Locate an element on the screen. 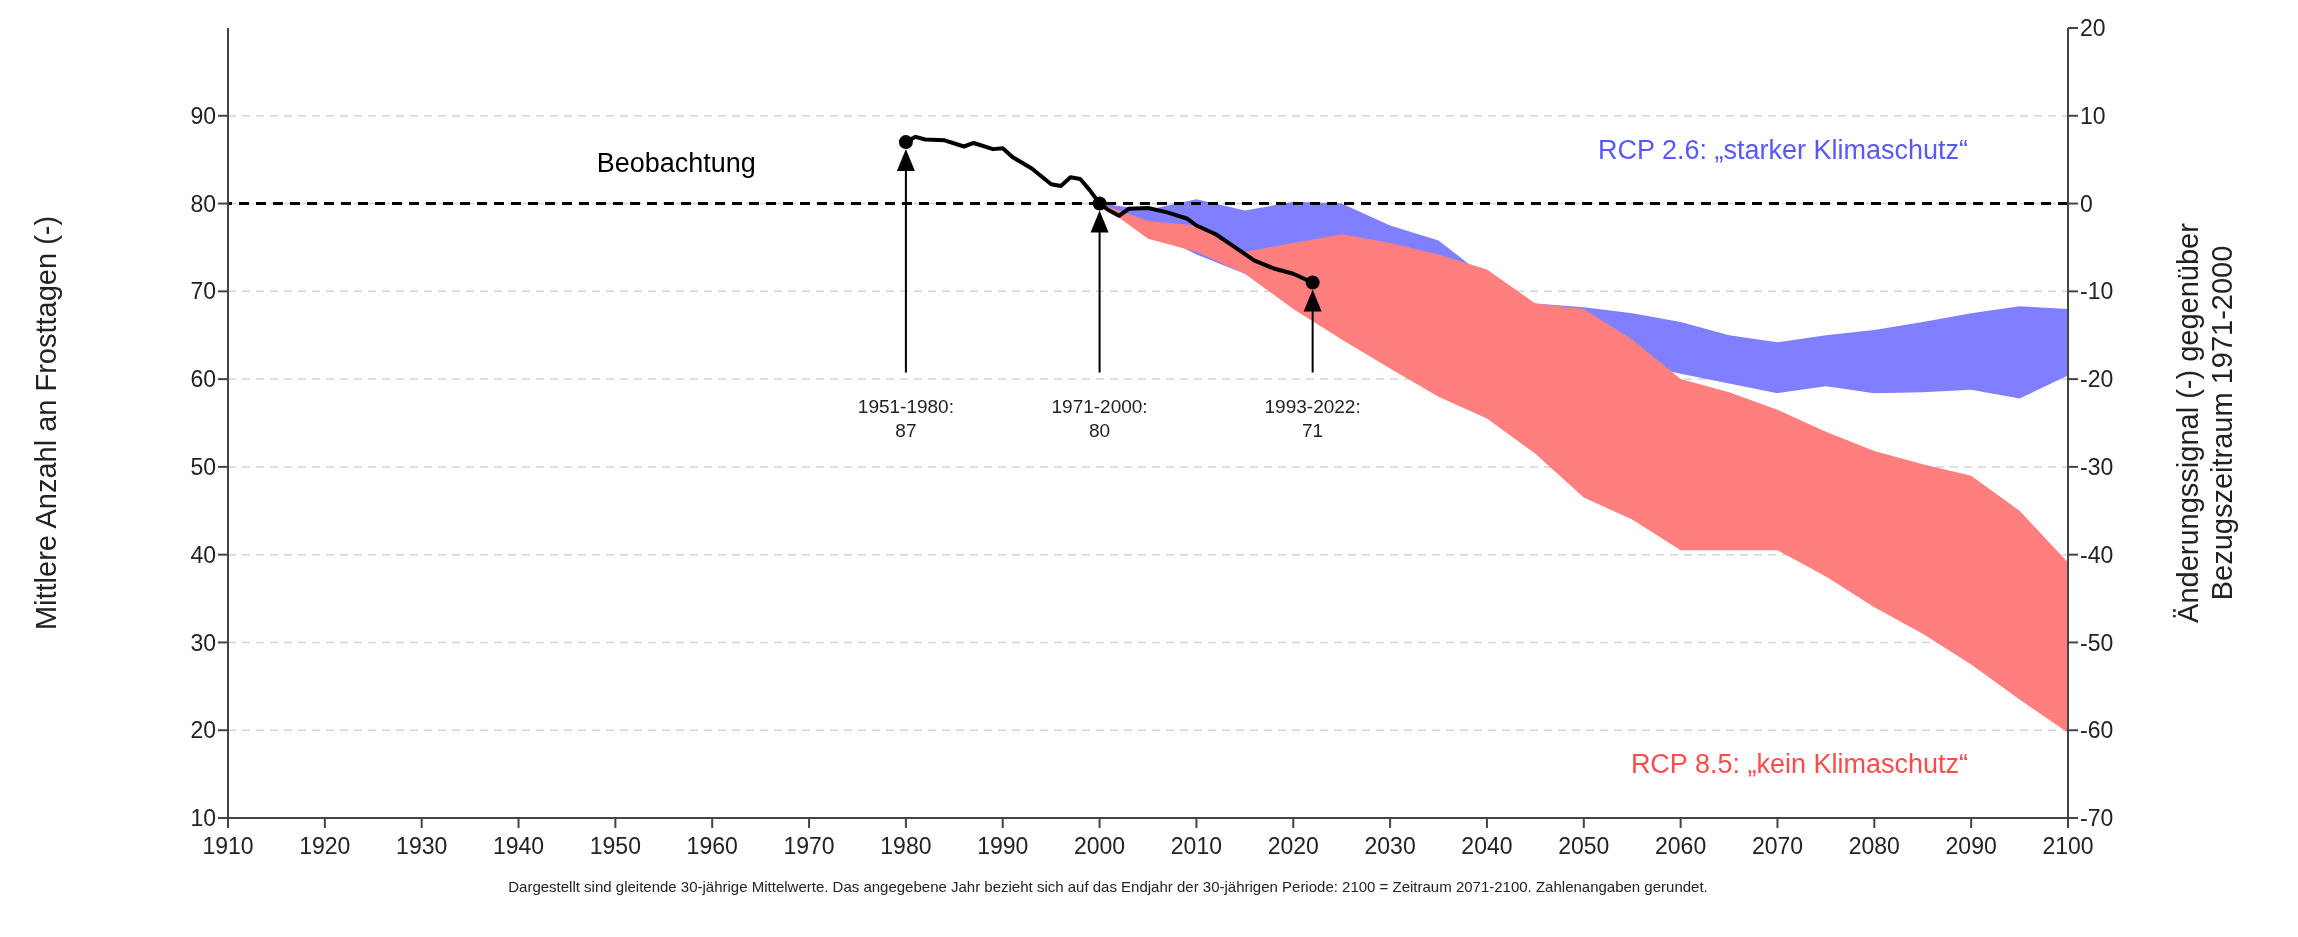 This screenshot has width=2298, height=937. x-tick-label: 2100 is located at coordinates (2068, 846).